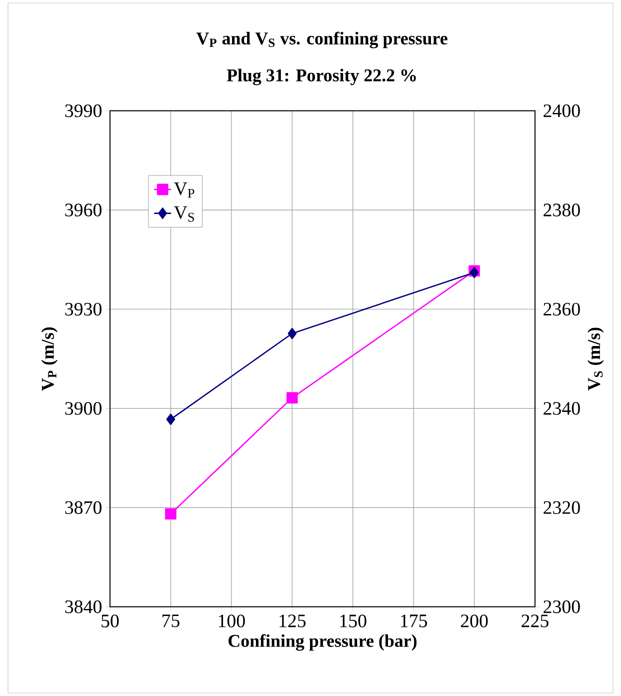 This screenshot has height=696, width=621. Describe the element at coordinates (83, 309) in the screenshot. I see `y-tick-label: 3930` at that location.